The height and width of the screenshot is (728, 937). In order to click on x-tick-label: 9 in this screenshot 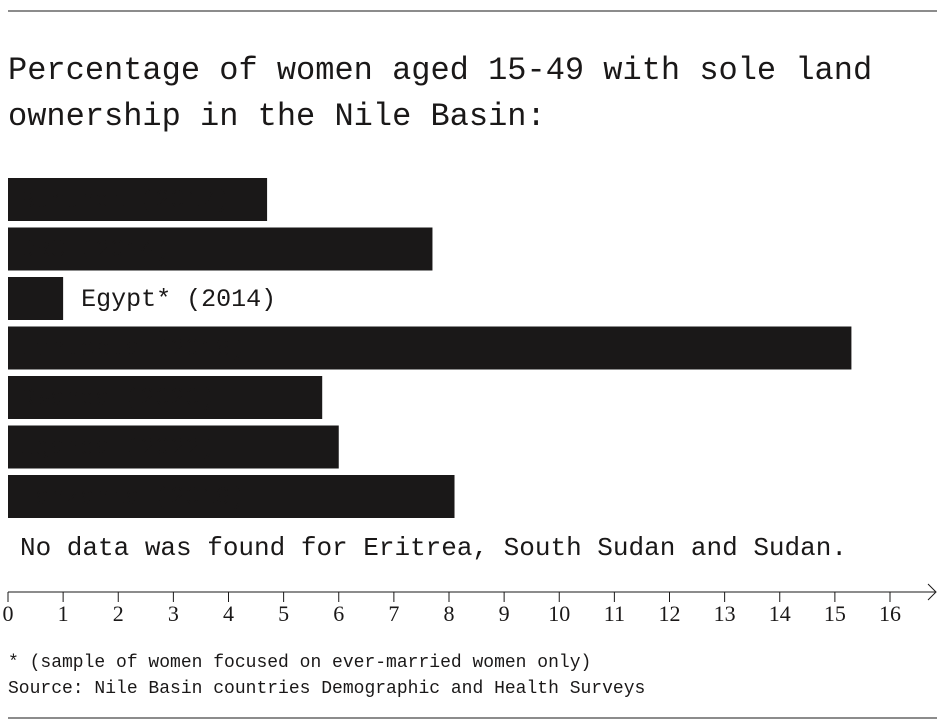, I will do `click(504, 613)`.